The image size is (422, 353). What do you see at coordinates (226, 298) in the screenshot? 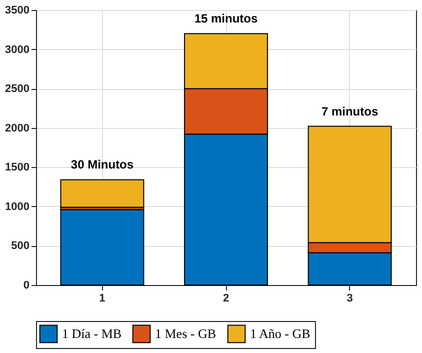
I see `x-tick-label: 2` at bounding box center [226, 298].